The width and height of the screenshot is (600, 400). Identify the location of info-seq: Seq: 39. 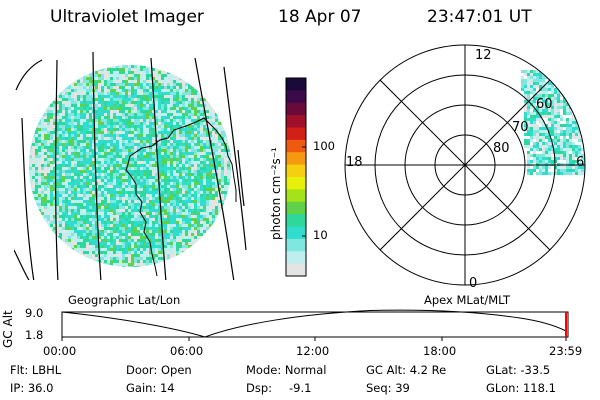
(388, 388).